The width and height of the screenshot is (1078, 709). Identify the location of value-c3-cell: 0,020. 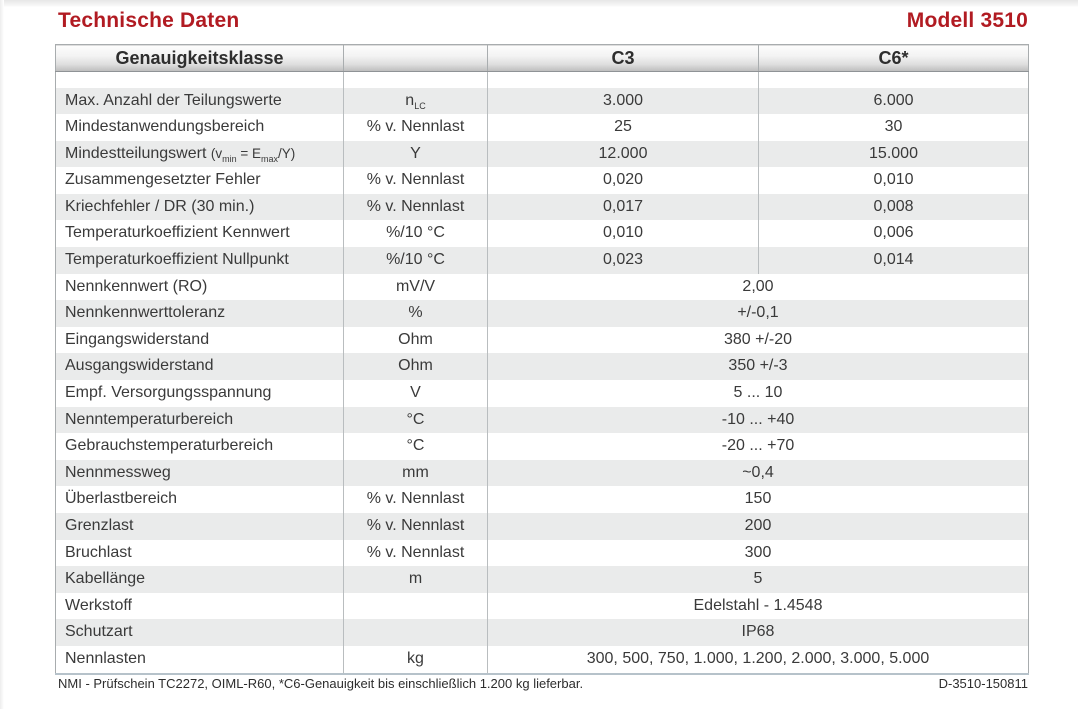
(623, 180).